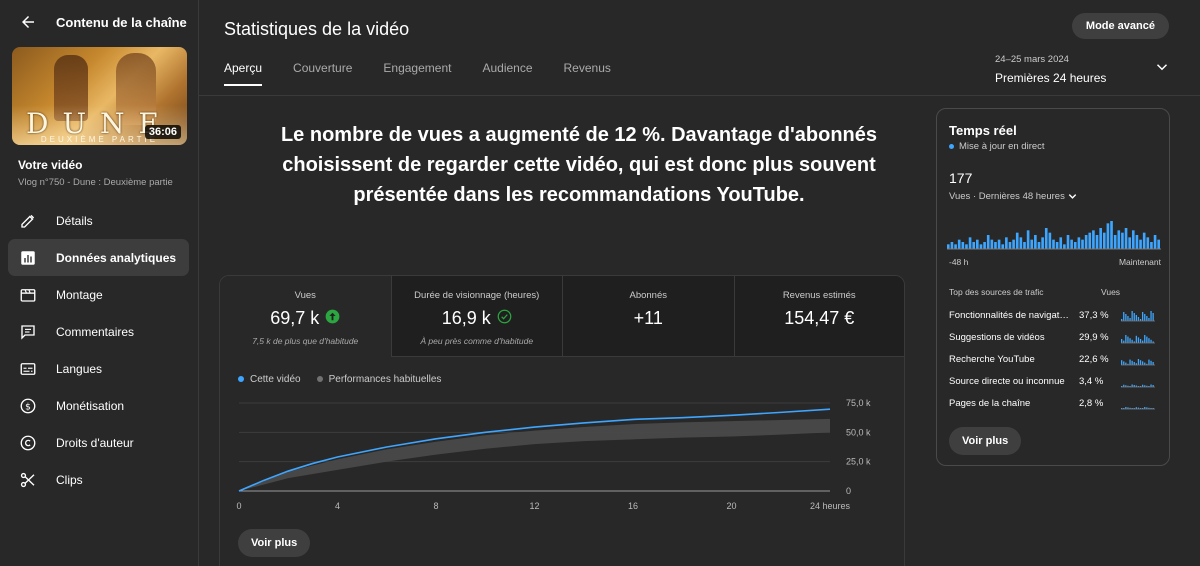 This screenshot has height=566, width=1200. What do you see at coordinates (435, 506) in the screenshot?
I see `x-tick-label: 8` at bounding box center [435, 506].